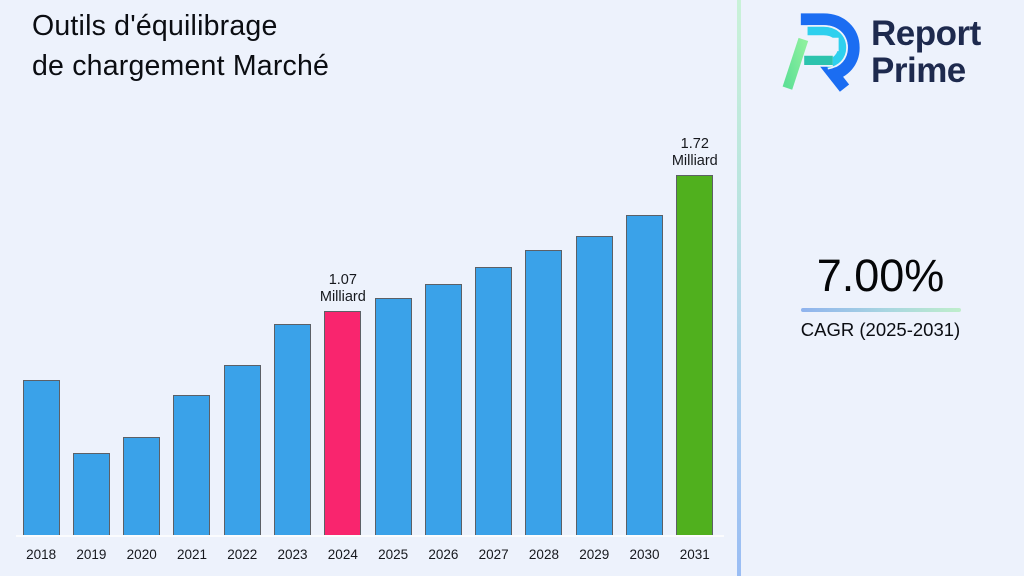 The height and width of the screenshot is (576, 1024). I want to click on report-prime-logo: Report Prime, so click(880, 52).